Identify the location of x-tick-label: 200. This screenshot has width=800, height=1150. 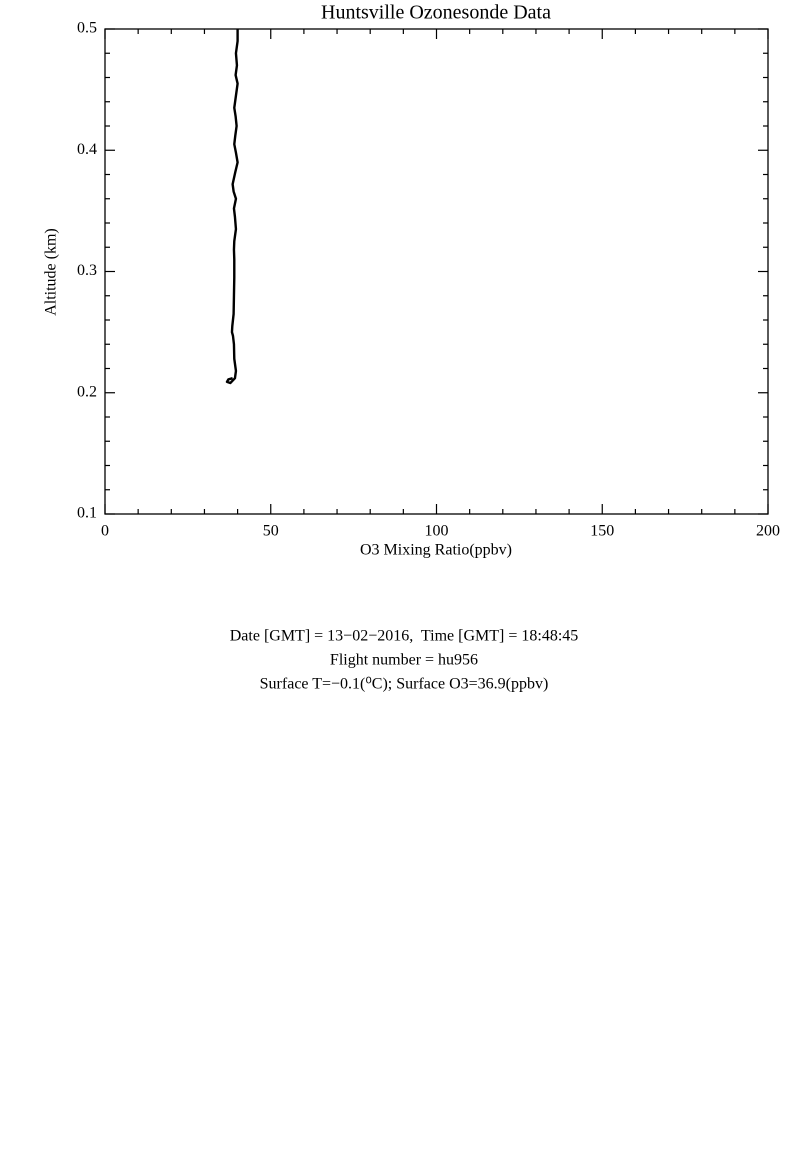
(768, 531).